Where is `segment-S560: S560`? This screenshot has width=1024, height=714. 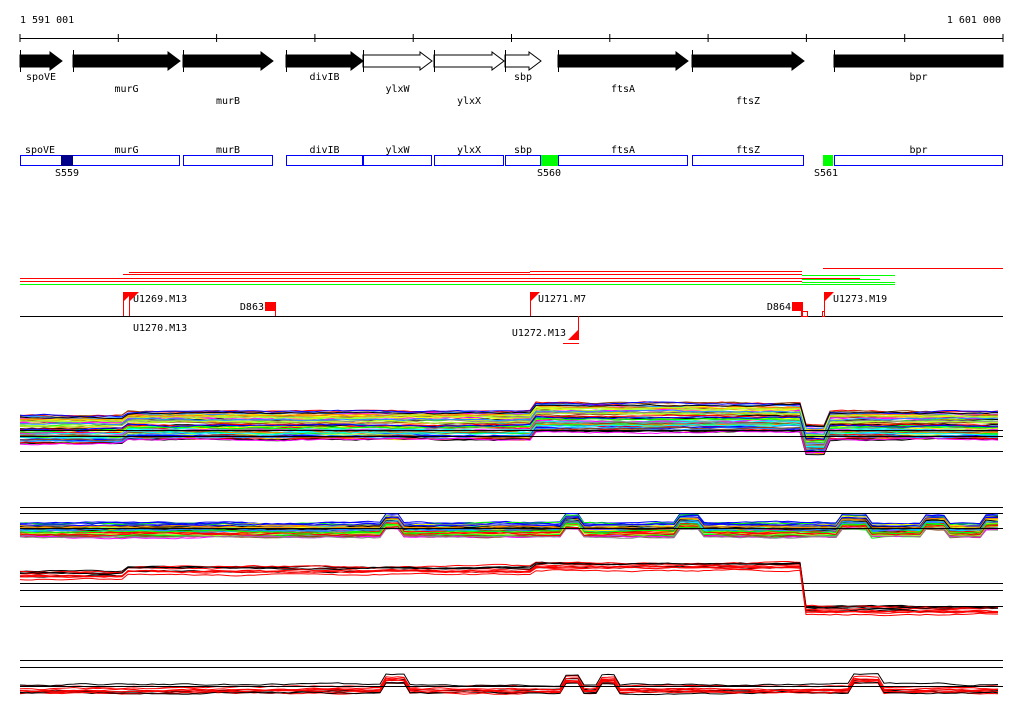 segment-S560: S560 is located at coordinates (549, 167).